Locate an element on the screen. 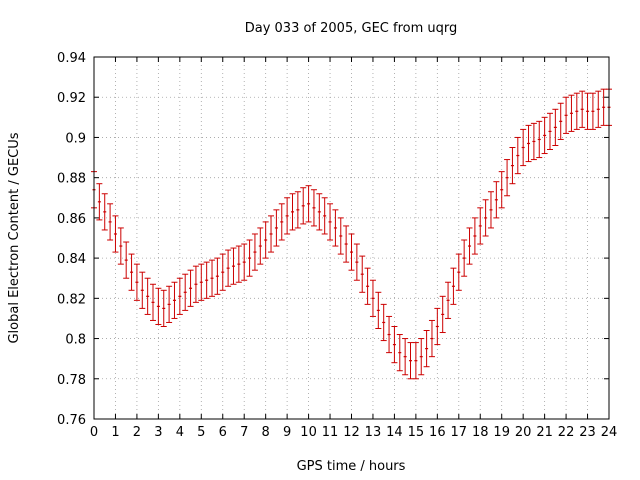  x-tick-label: 24 is located at coordinates (609, 432).